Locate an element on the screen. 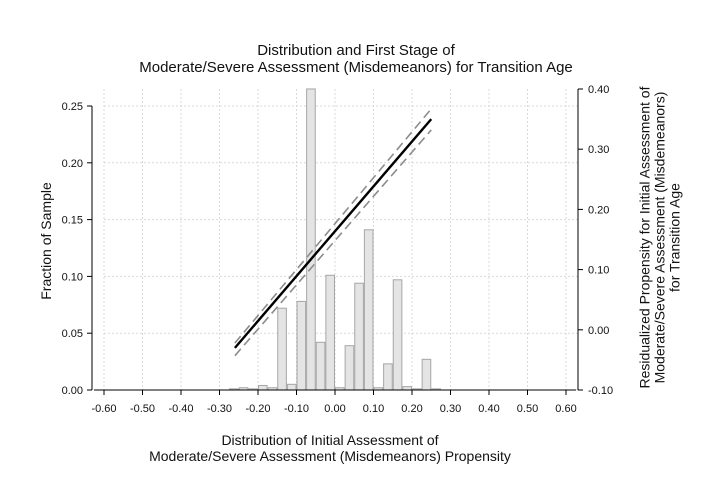 The width and height of the screenshot is (712, 492). y-right-tick-label: 0.10 is located at coordinates (598, 271).